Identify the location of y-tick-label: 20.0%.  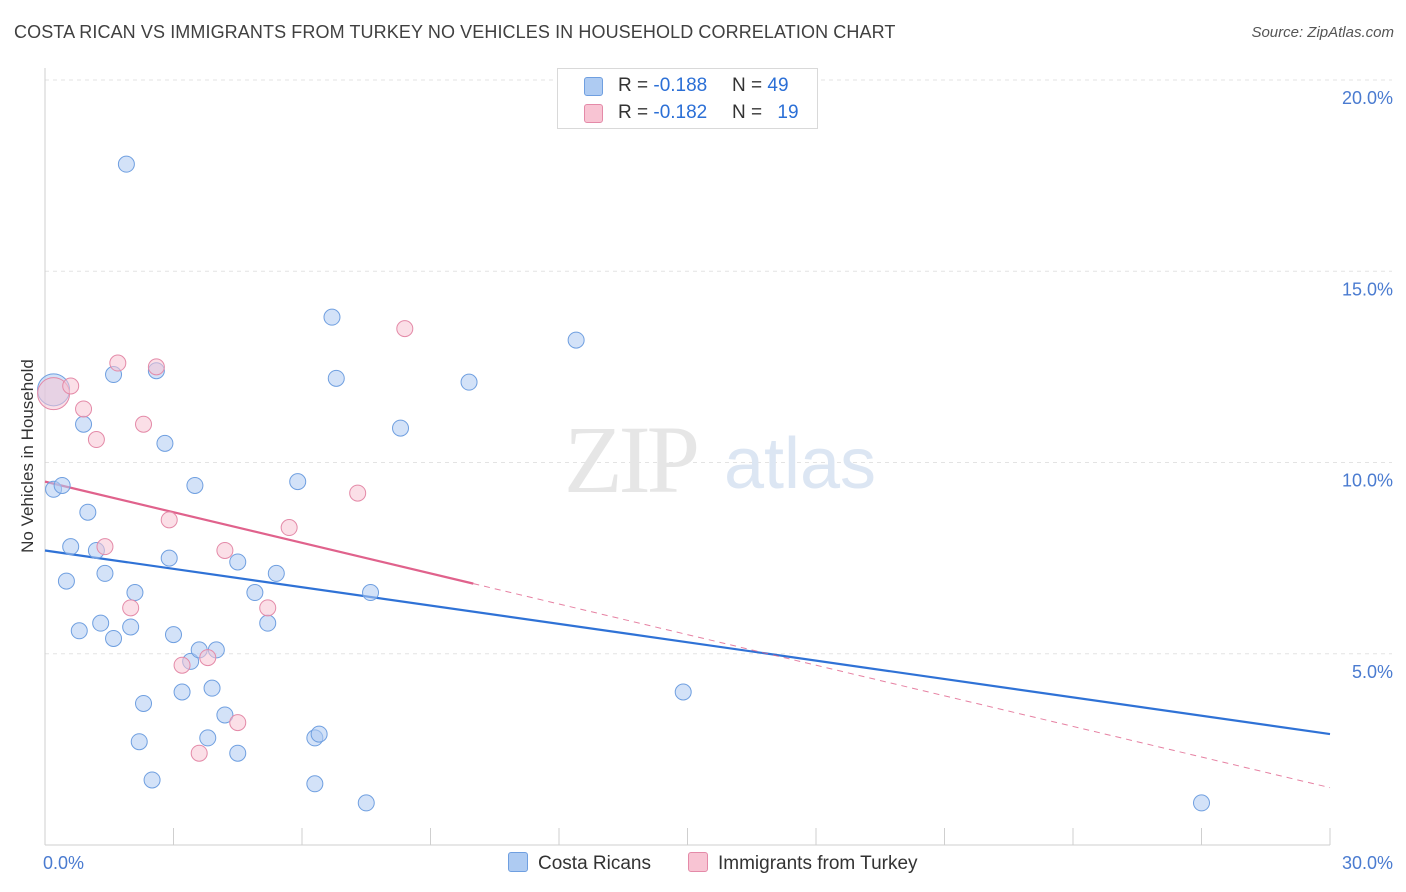
(1367, 98).